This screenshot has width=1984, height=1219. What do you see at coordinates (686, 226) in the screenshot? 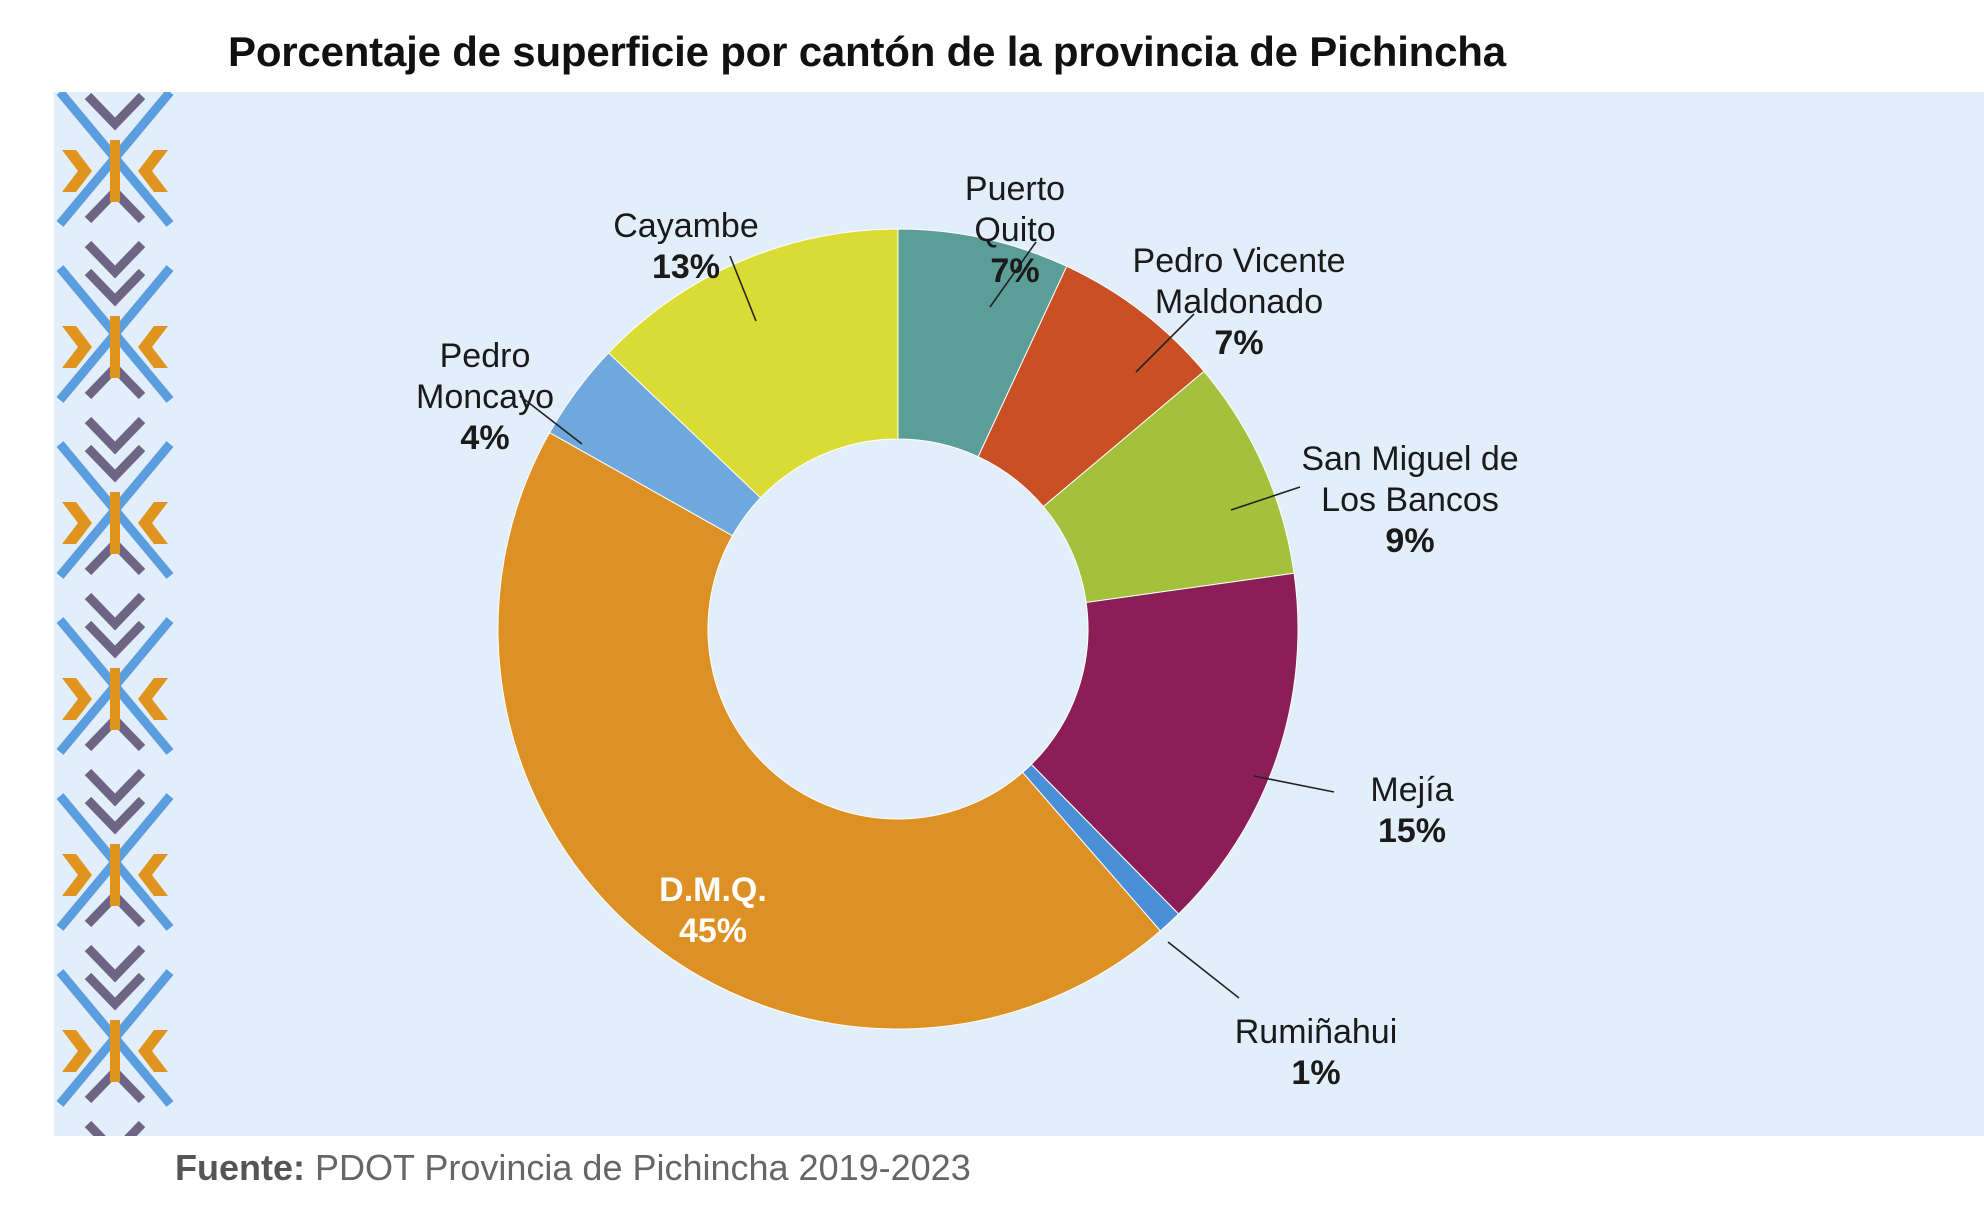
I see `slice-label: Cayambe` at bounding box center [686, 226].